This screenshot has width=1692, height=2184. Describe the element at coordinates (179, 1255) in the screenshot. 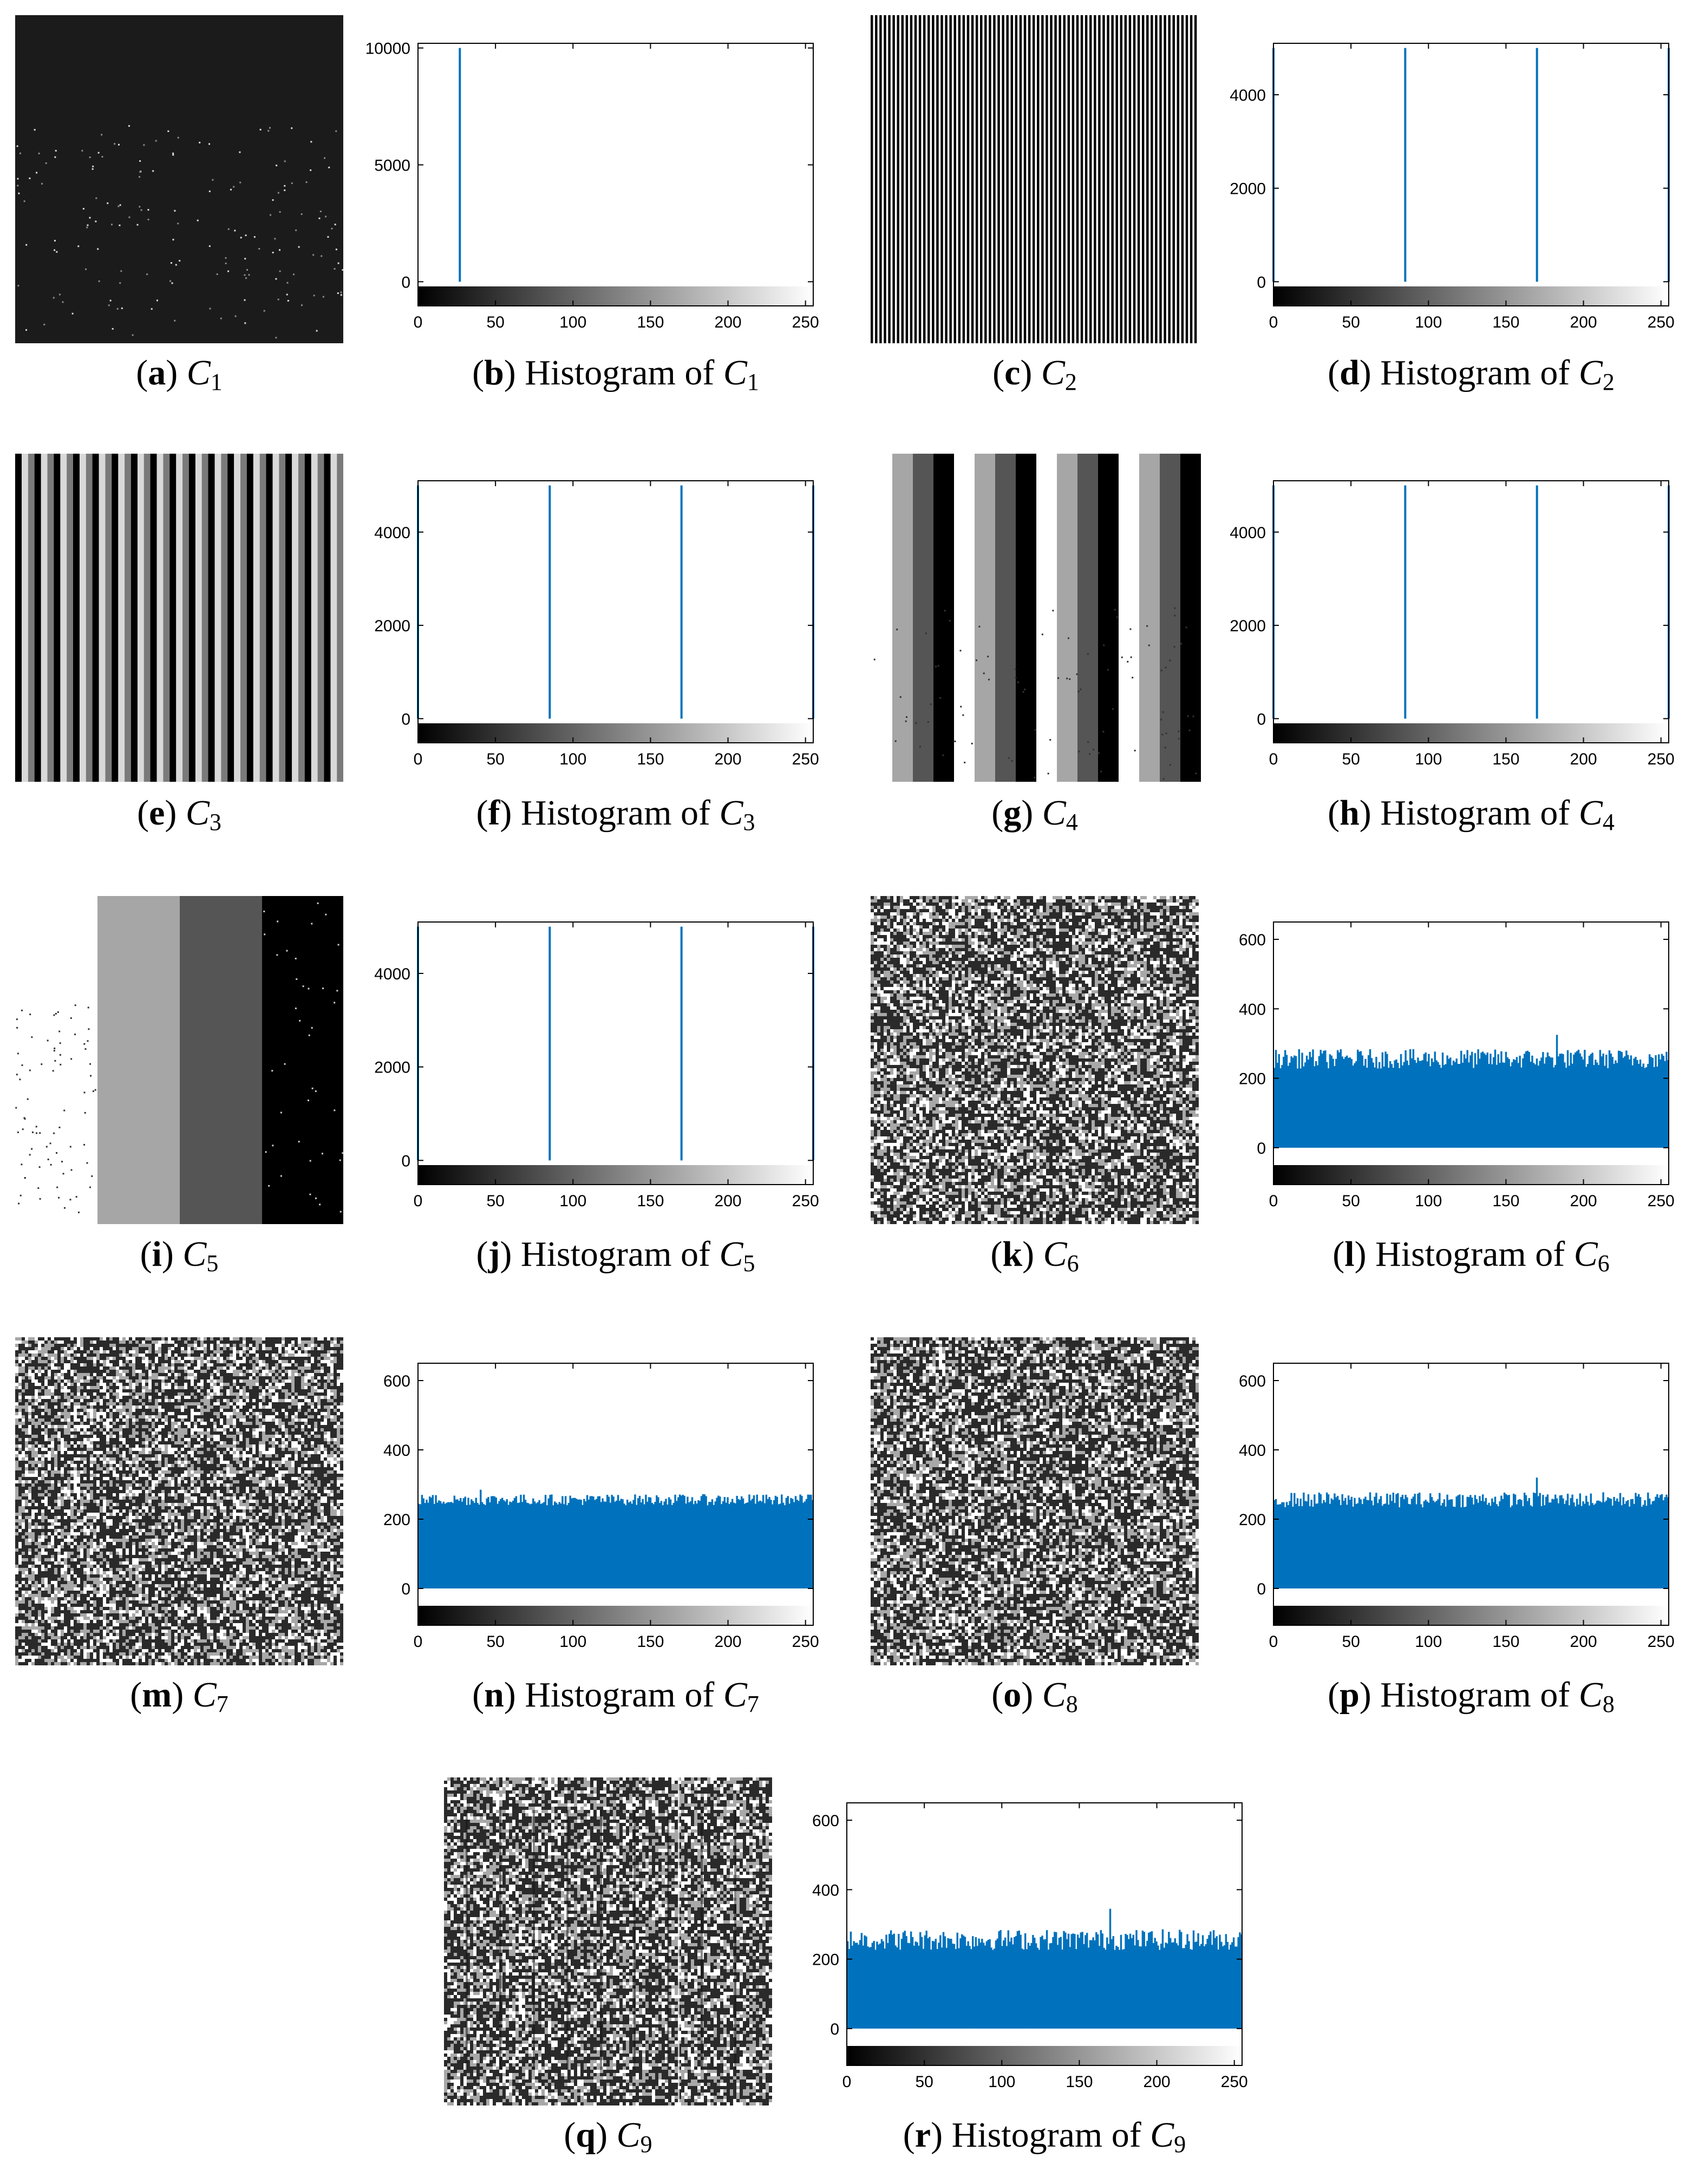

I see `caption-i: (i) C5` at that location.